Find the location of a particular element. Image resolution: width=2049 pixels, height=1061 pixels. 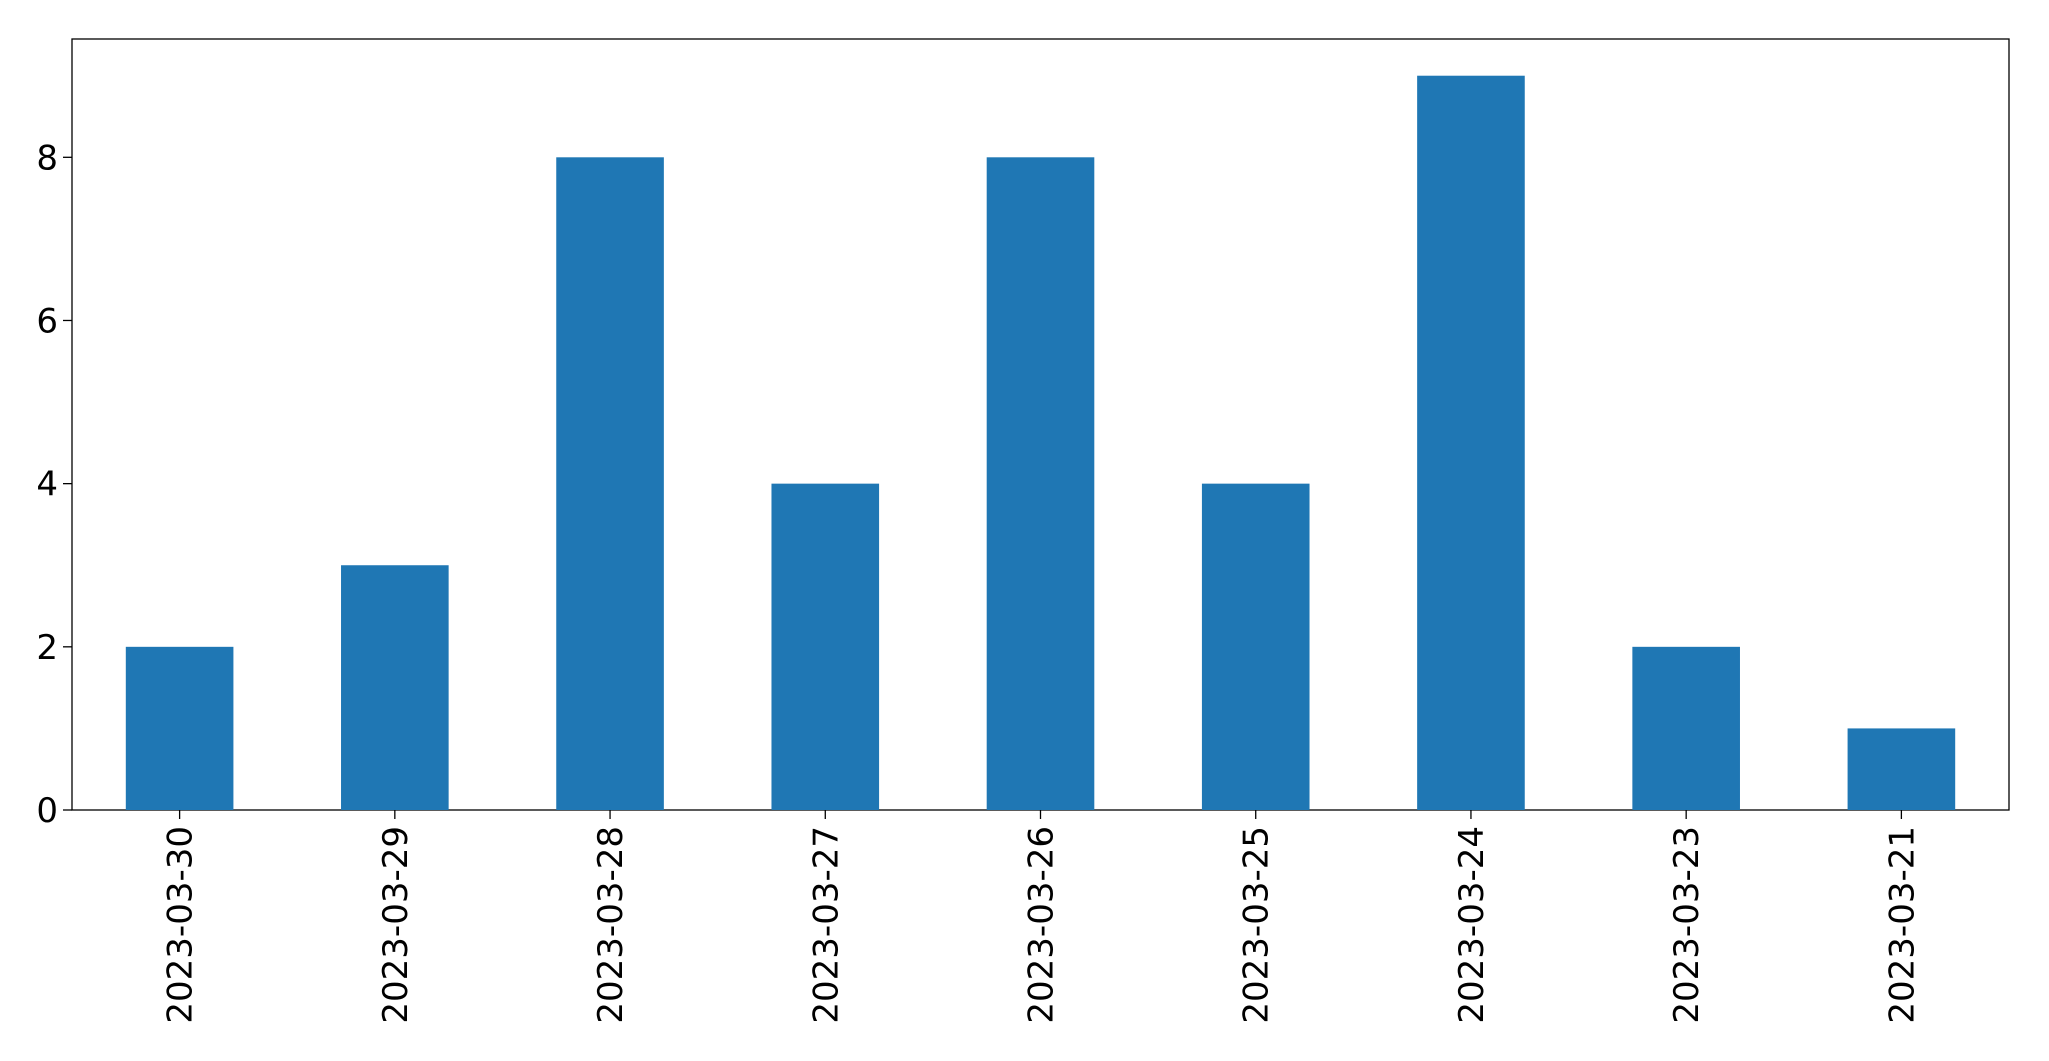

y-tick-label: 8 is located at coordinates (47, 158).